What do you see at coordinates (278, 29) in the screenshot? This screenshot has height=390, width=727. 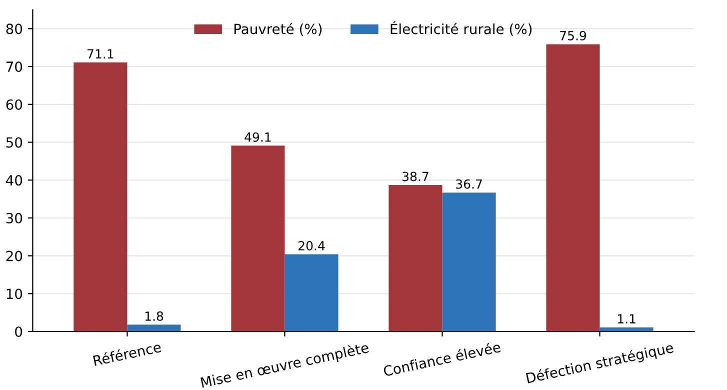 I see `legend-label: Pauvreté (%)` at bounding box center [278, 29].